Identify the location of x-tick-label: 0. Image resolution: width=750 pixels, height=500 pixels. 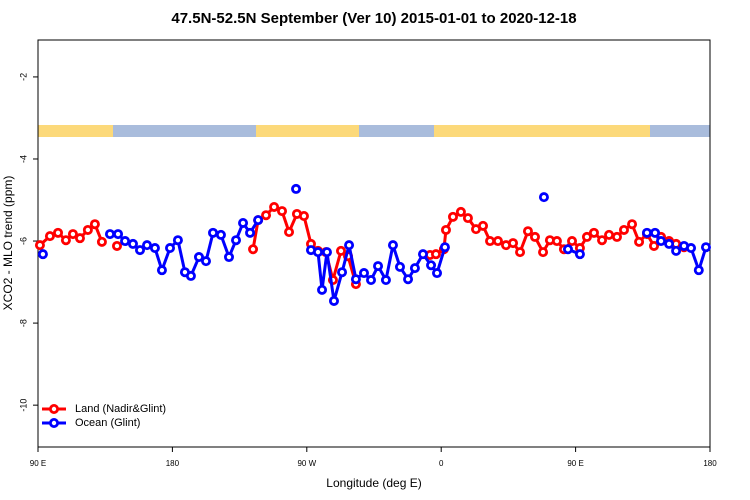
(441, 463).